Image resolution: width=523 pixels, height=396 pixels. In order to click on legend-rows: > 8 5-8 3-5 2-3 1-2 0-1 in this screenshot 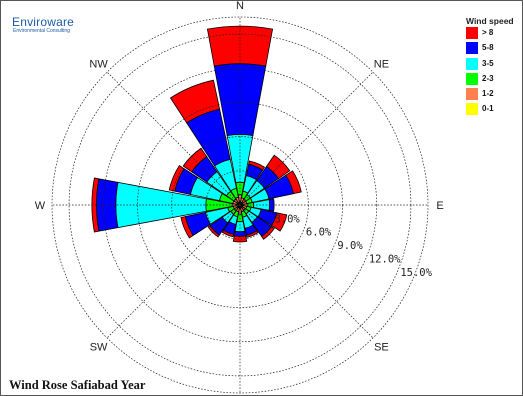, I will do `click(494, 72)`.